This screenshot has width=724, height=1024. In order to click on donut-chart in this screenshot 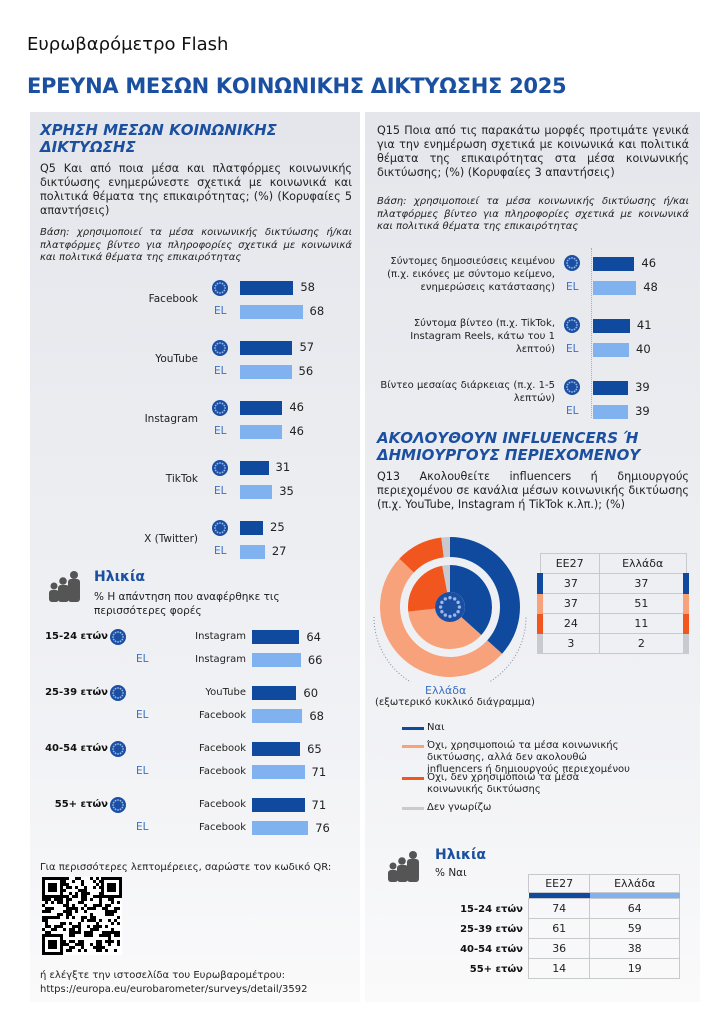, I will do `click(450, 609)`.